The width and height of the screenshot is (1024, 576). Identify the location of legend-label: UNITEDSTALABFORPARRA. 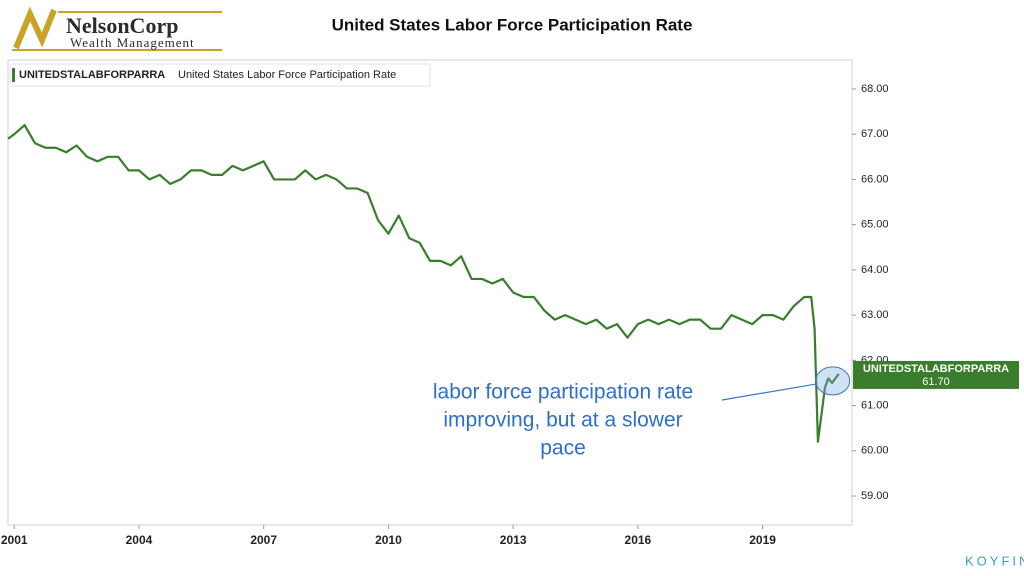
(92, 75).